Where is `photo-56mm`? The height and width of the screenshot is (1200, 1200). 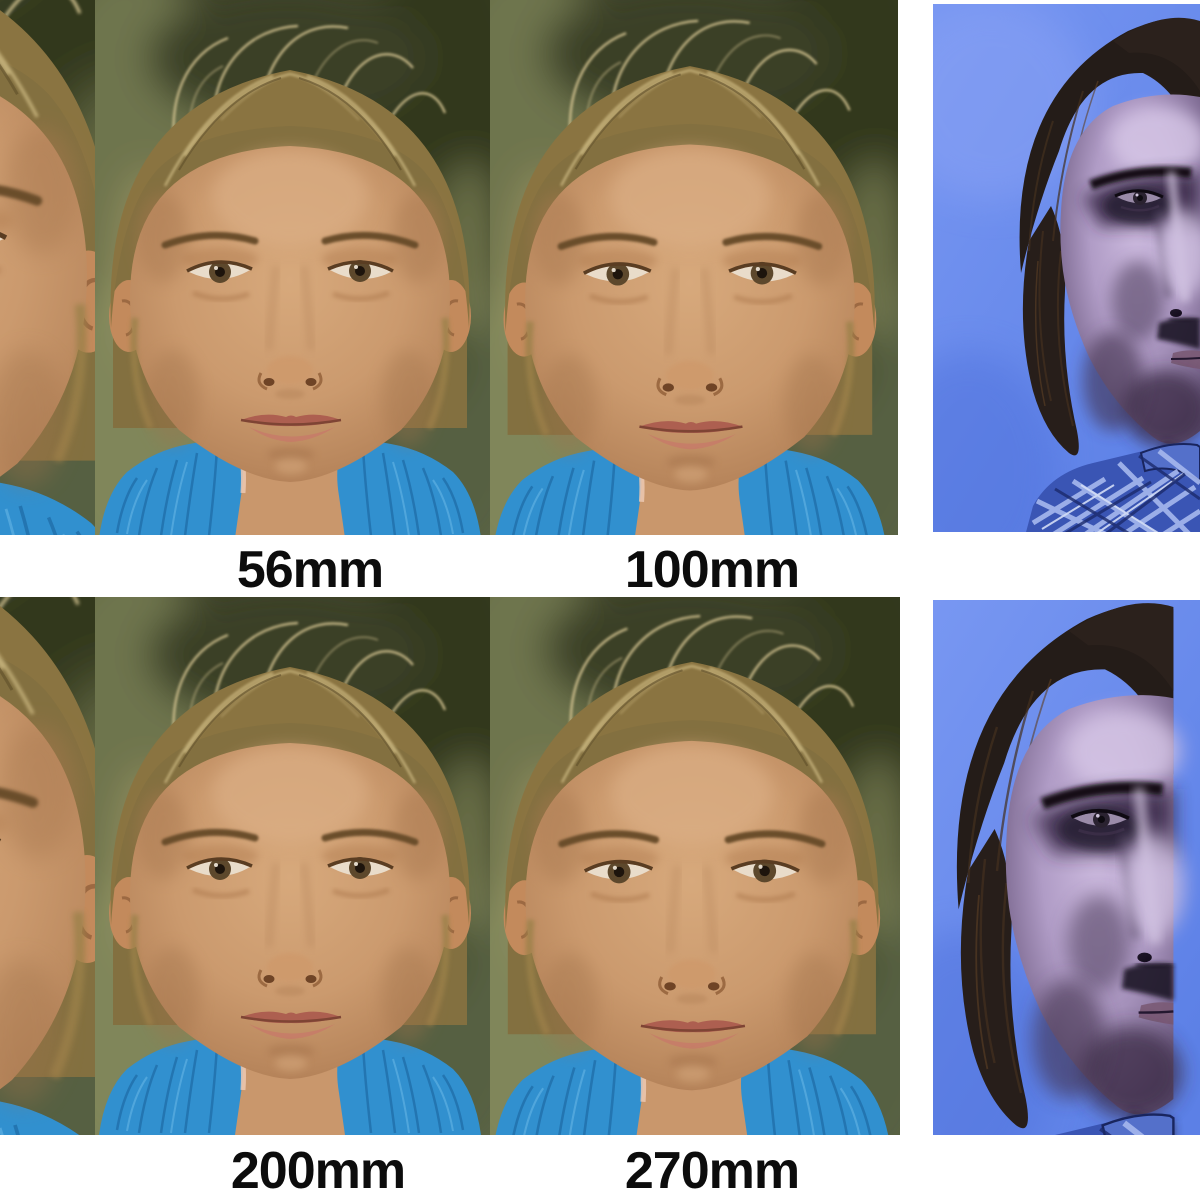
photo-56mm is located at coordinates (292, 267).